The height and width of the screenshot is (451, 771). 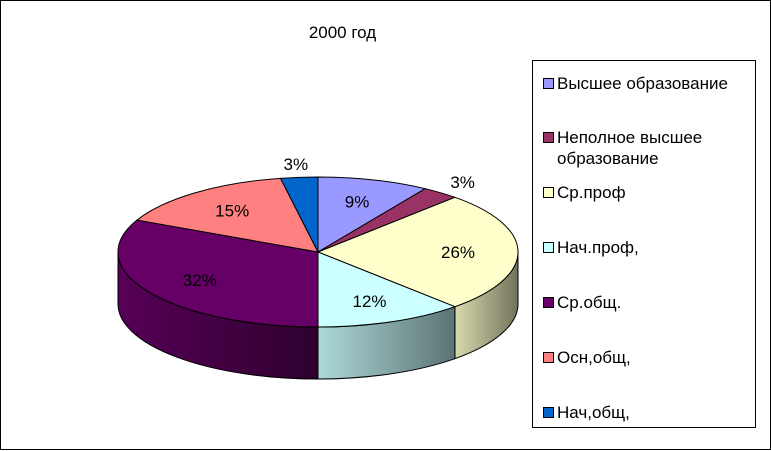 I want to click on legend-label-1: Неполное высшее образование, so click(x=630, y=148).